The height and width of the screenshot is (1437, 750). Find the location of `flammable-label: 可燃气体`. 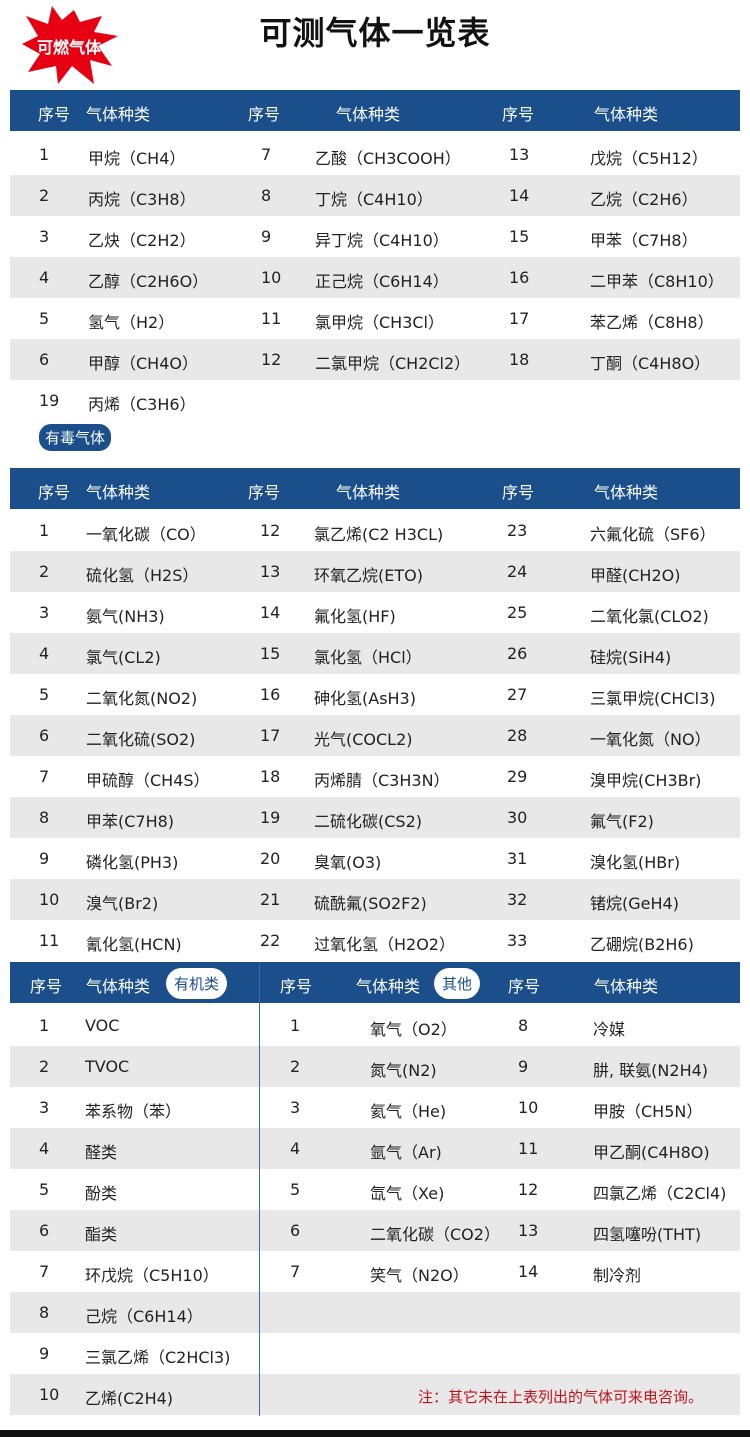

flammable-label: 可燃气体 is located at coordinates (68, 47).